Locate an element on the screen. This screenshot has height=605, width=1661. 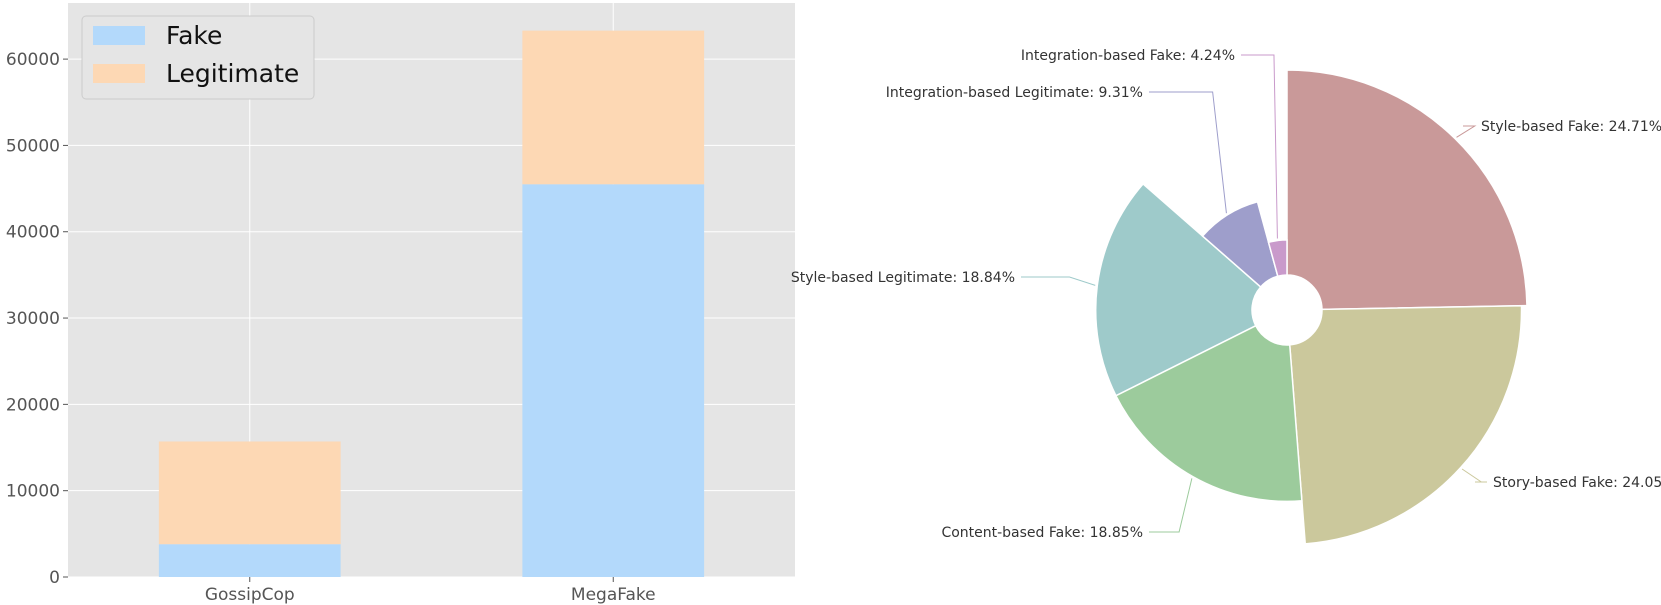
y-tick-label: 10000 is located at coordinates (33, 492).